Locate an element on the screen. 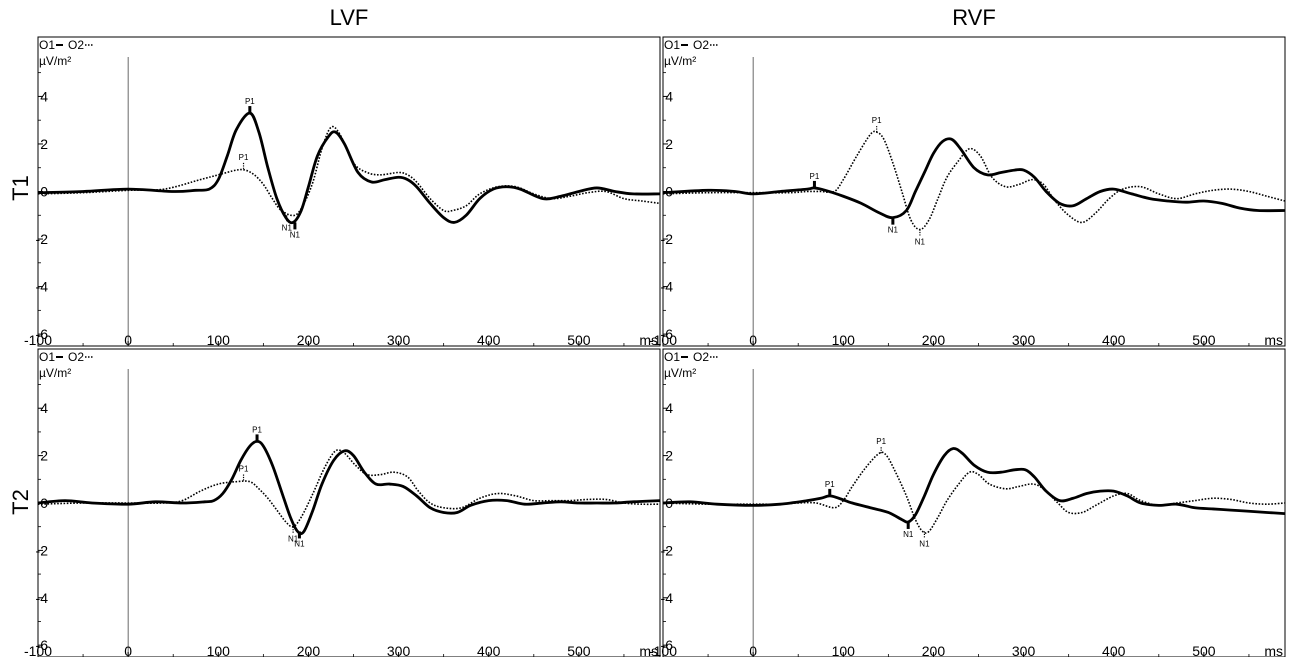  row-title-t2: T2 is located at coordinates (20, 502).